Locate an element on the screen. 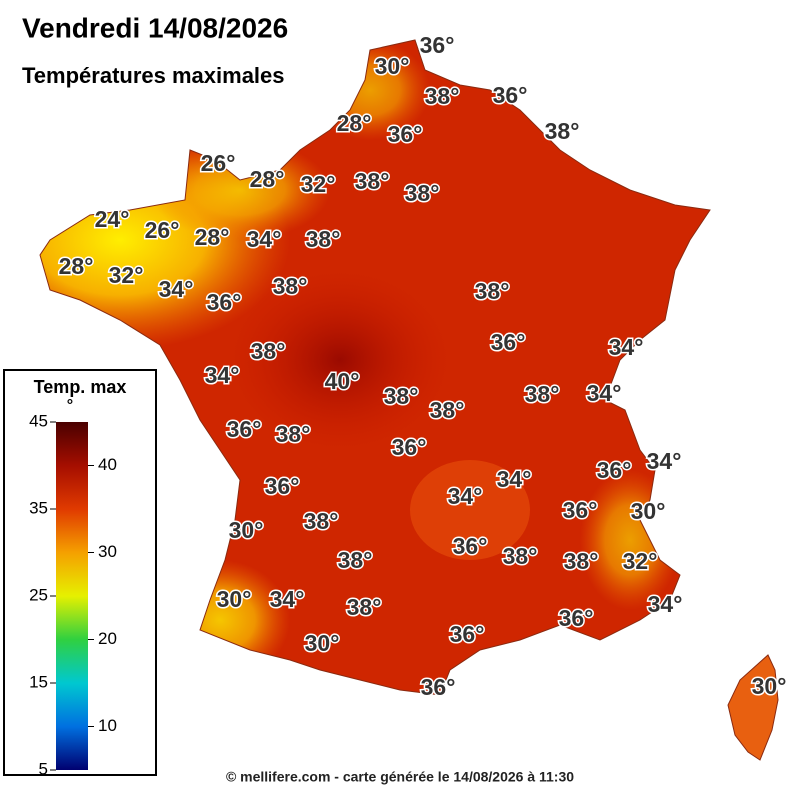  color-bar is located at coordinates (72, 596).